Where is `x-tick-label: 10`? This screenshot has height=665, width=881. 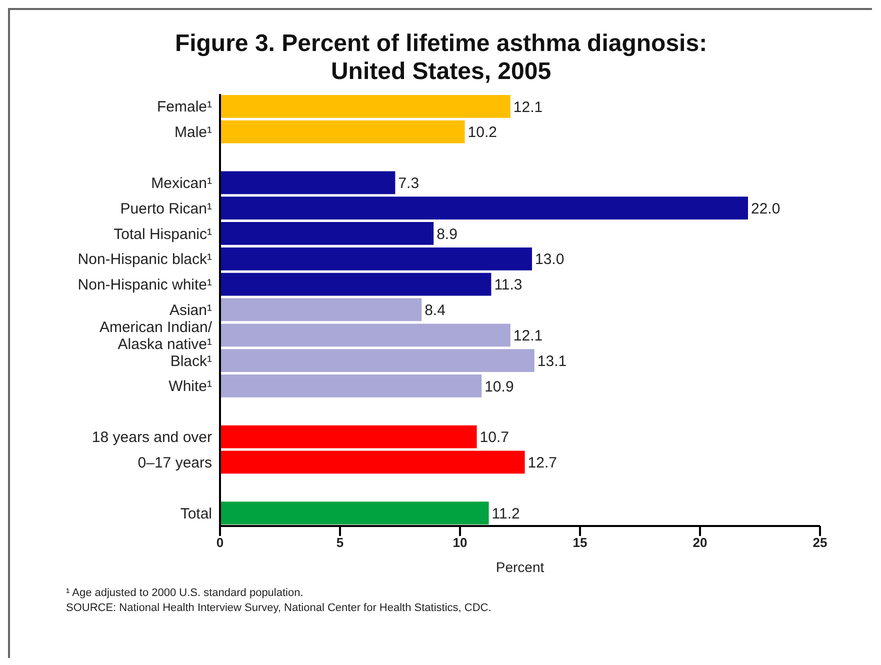
x-tick-label: 10 is located at coordinates (460, 542).